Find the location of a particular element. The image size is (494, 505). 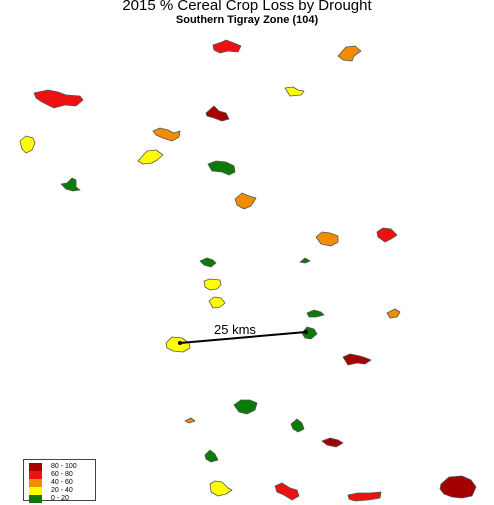

legend-label: 60 - 80 is located at coordinates (62, 474).